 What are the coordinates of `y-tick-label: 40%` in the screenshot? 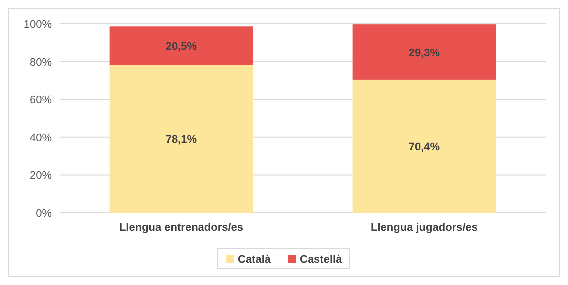 It's located at (41, 138).